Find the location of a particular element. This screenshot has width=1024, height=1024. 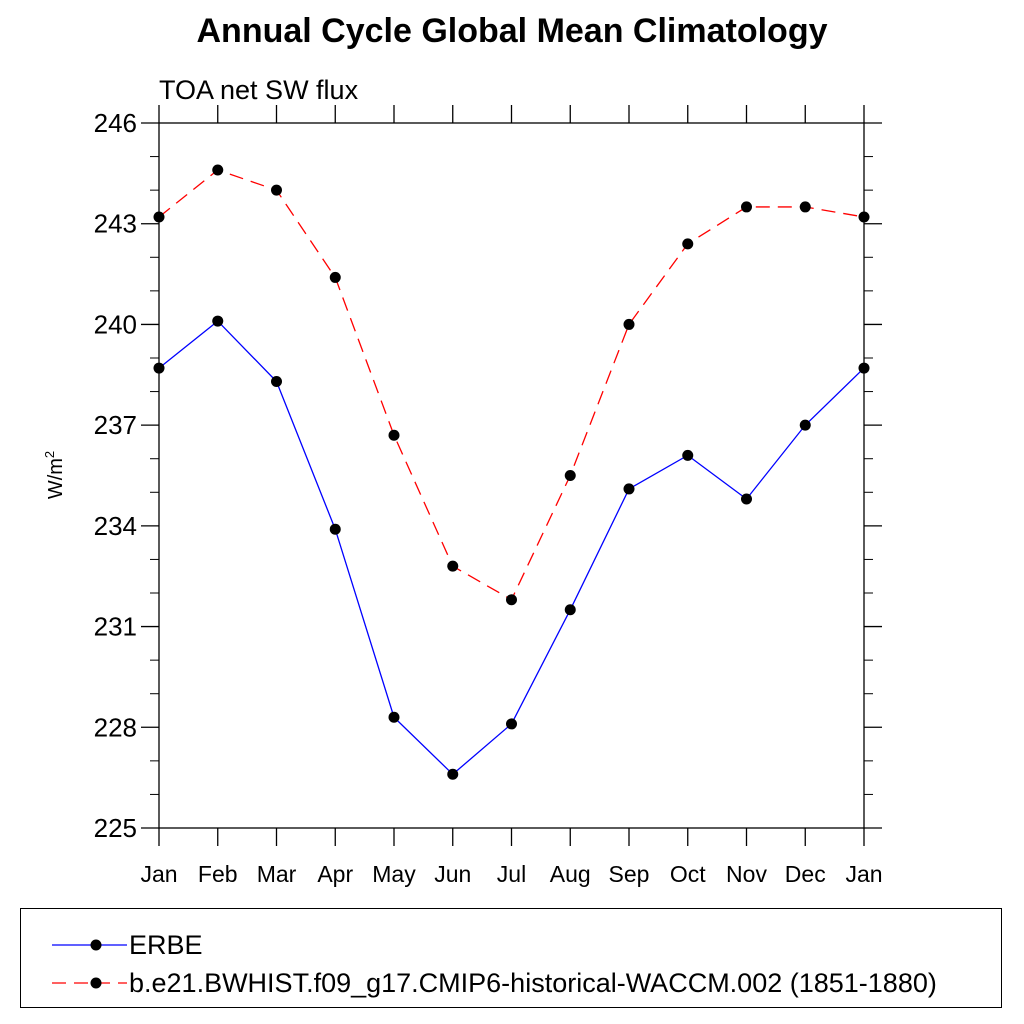

legend-label-erbe: ERBE is located at coordinates (166, 945).